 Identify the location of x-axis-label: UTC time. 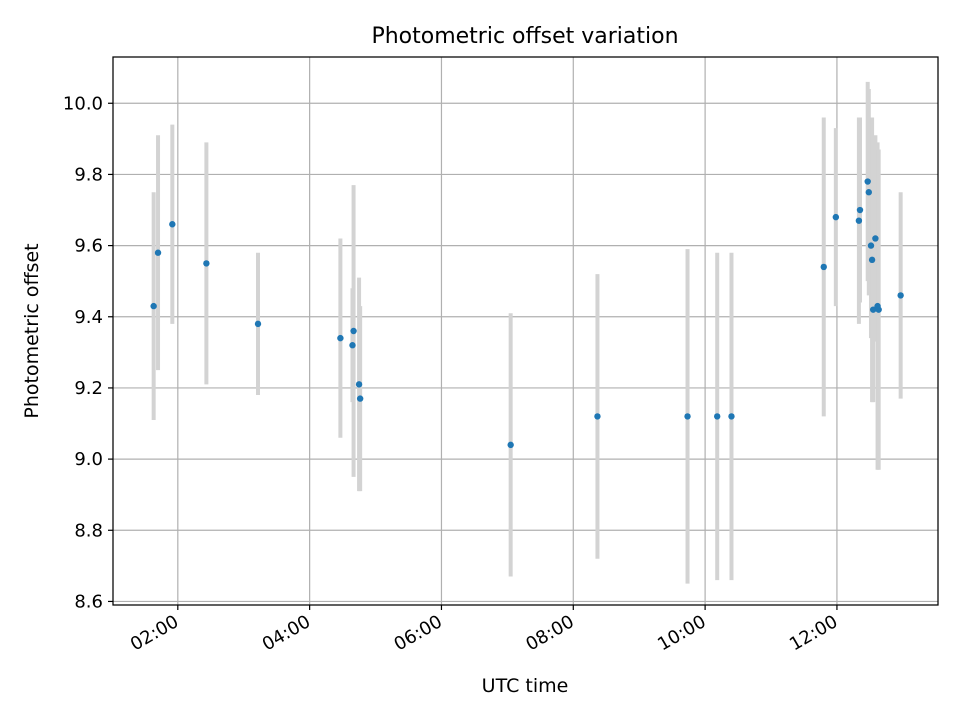
(525, 686).